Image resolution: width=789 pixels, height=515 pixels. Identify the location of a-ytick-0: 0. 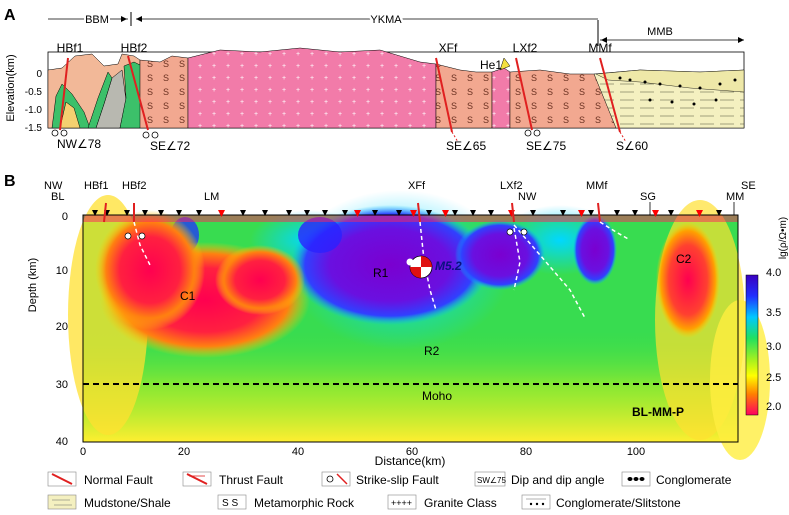
(39, 74).